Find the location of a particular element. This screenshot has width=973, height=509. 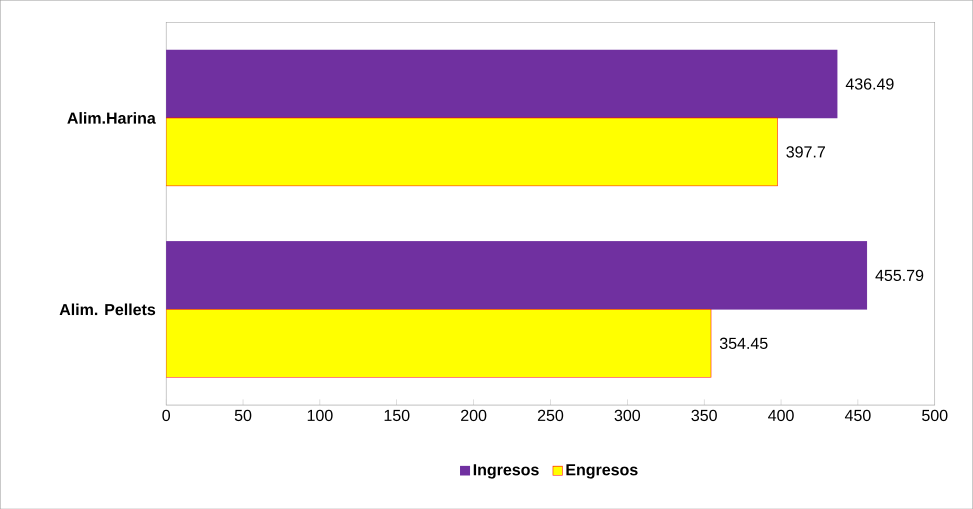

x-tick-label: 400 is located at coordinates (781, 415).